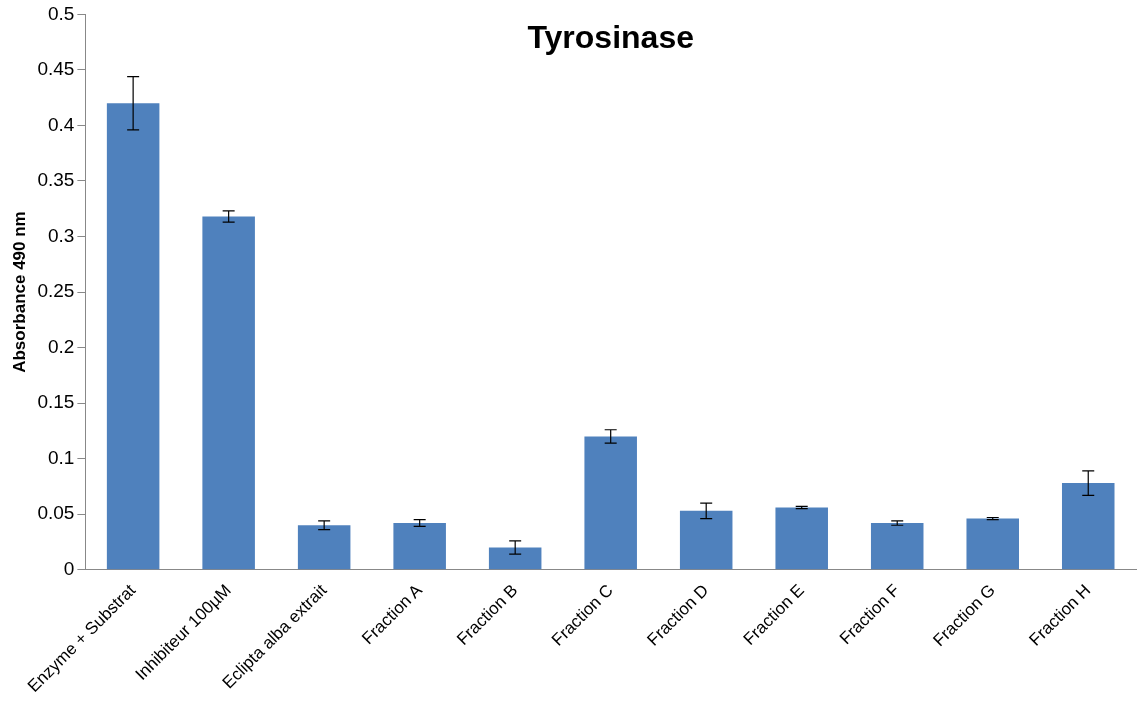  Describe the element at coordinates (56, 180) in the screenshot. I see `y-tick-label: 0.35` at that location.